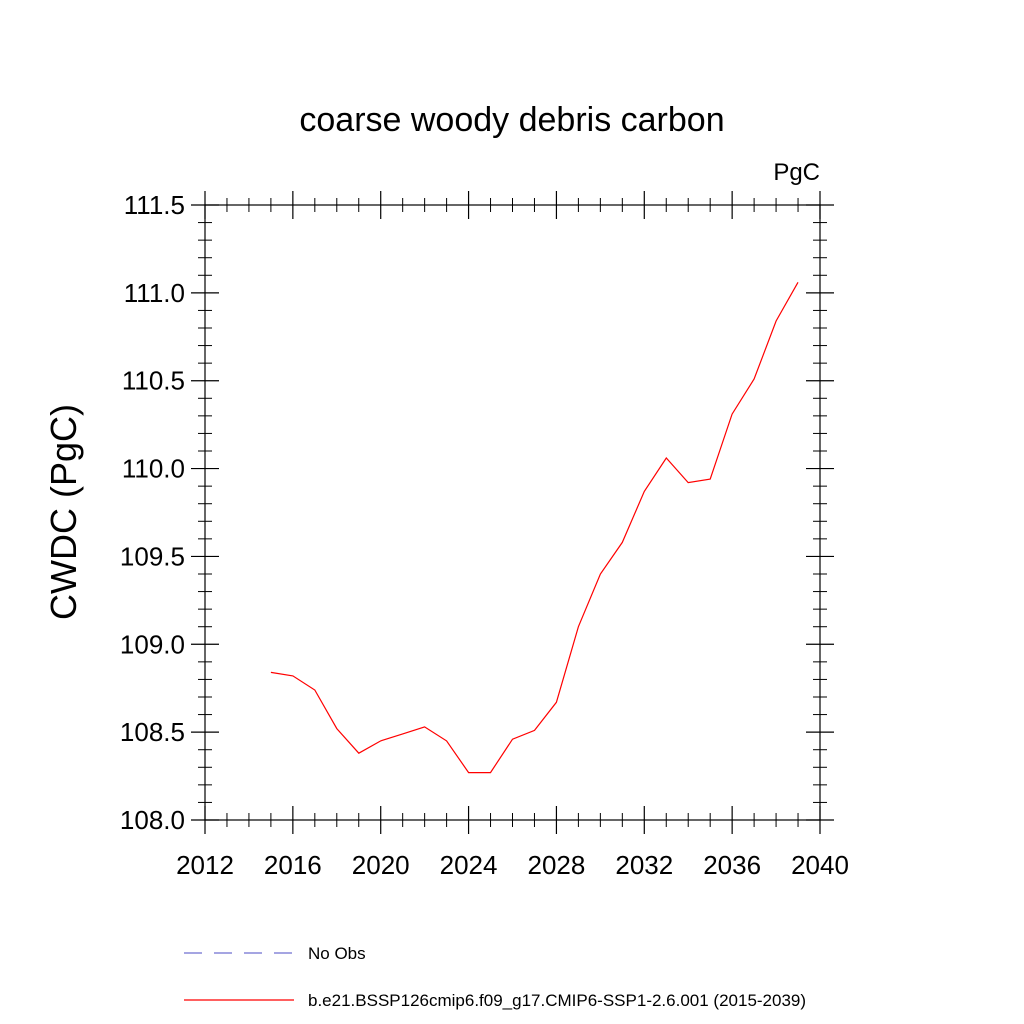  What do you see at coordinates (152, 732) in the screenshot?
I see `y-tick-label: 108.5` at bounding box center [152, 732].